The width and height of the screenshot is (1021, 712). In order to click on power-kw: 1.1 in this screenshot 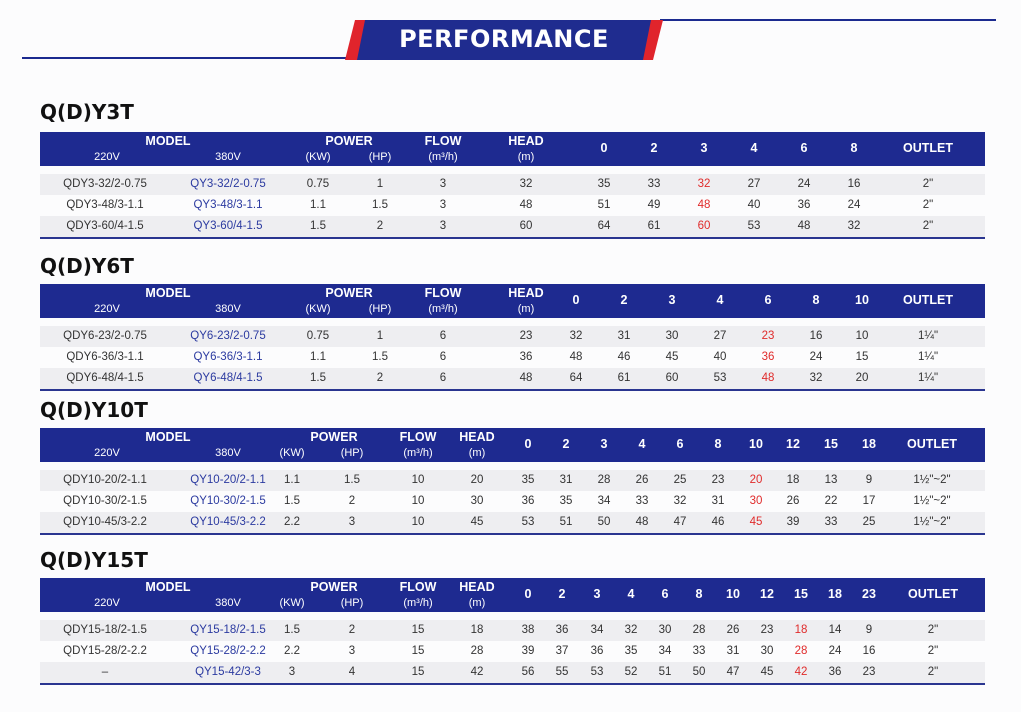, I will do `click(292, 480)`.